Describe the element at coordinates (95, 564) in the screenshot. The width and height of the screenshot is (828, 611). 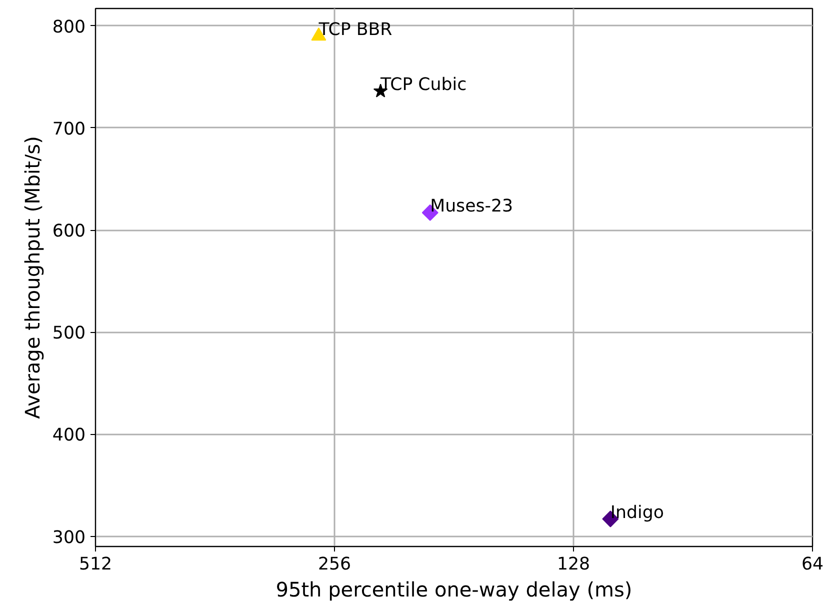
I see `x-tick-label: 512` at that location.